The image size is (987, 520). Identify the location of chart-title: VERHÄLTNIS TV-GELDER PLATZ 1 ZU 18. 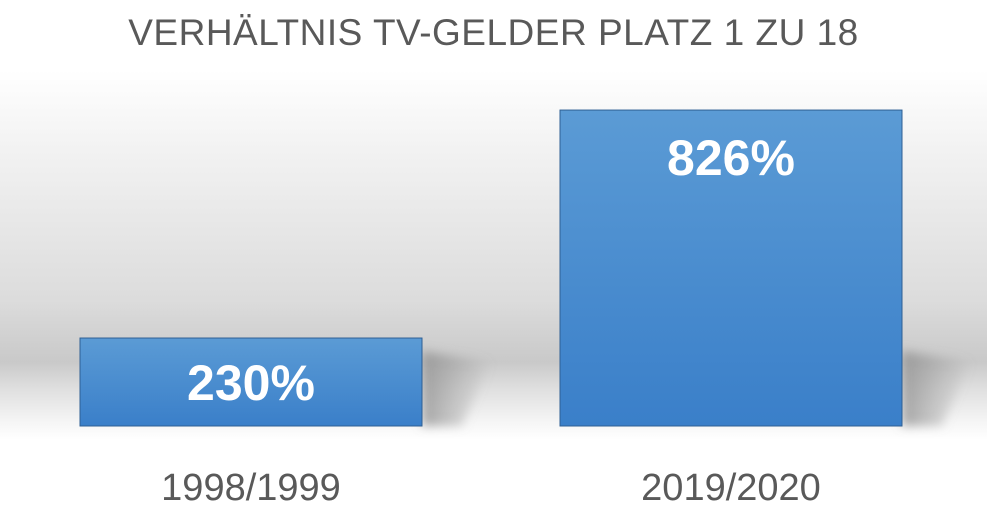
(493, 32).